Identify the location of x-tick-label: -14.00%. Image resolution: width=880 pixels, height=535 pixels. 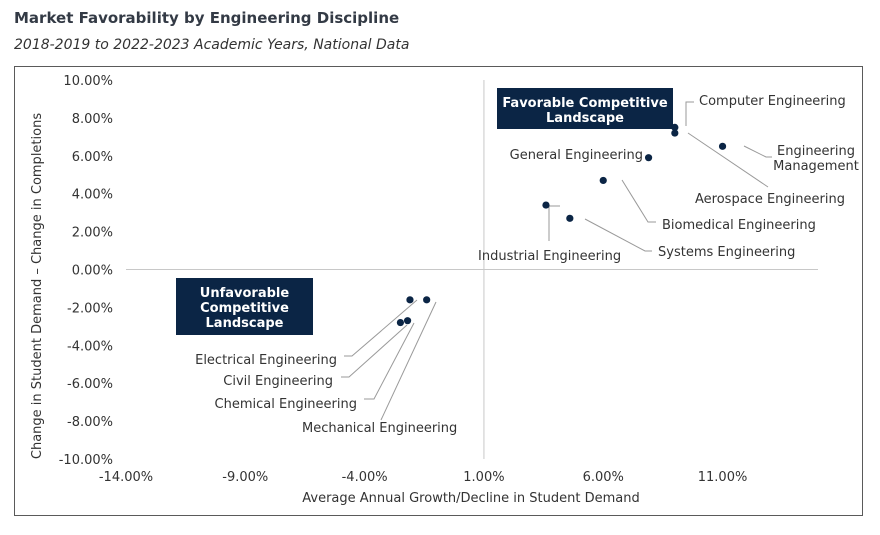
(126, 477).